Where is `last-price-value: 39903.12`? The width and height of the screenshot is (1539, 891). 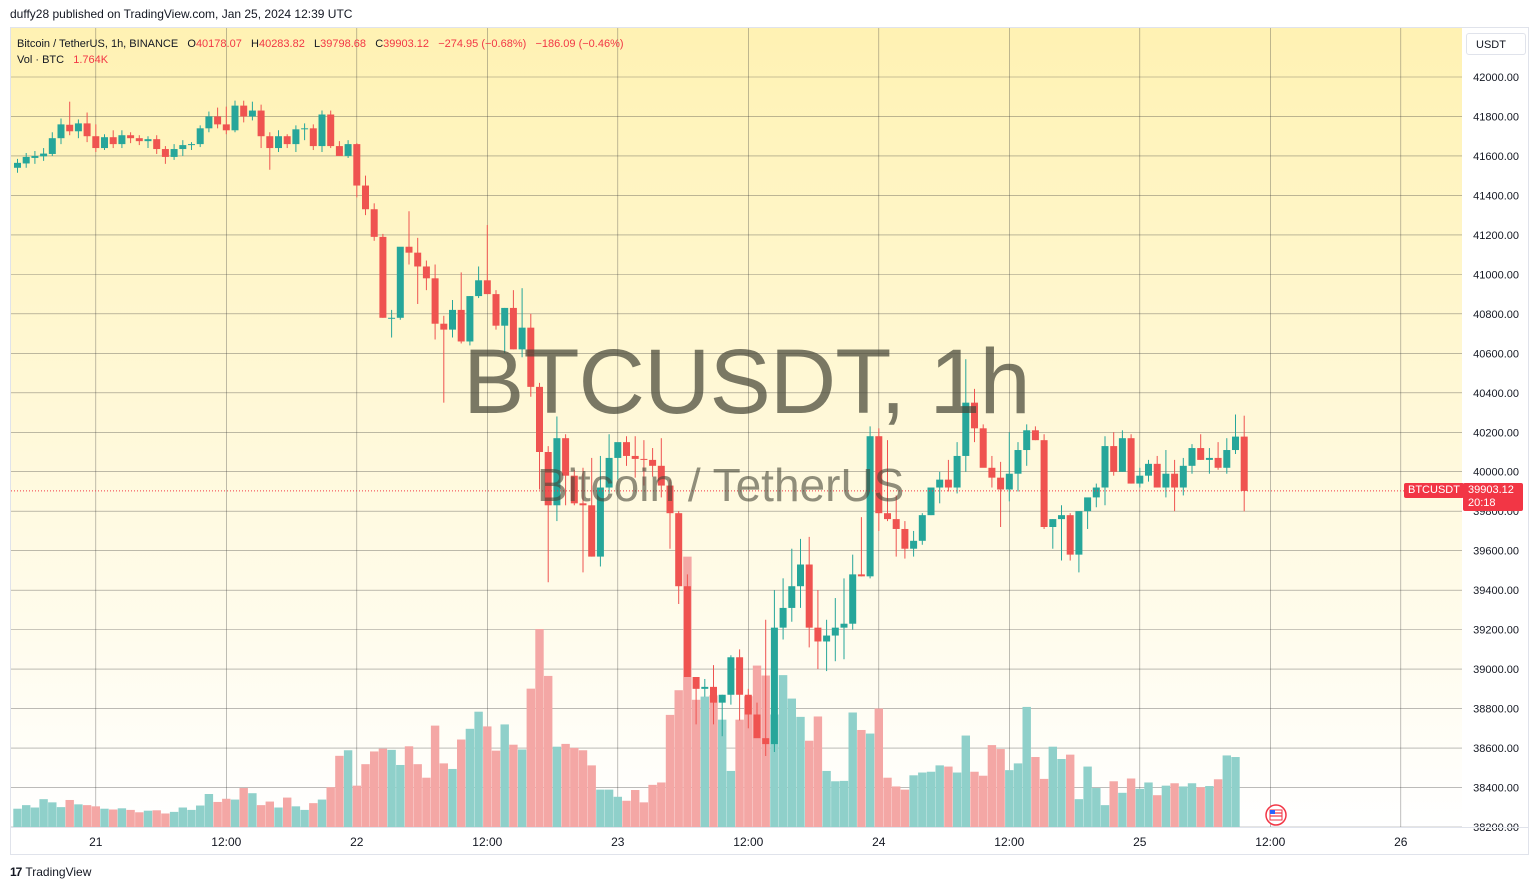
last-price-value: 39903.12 is located at coordinates (1491, 490).